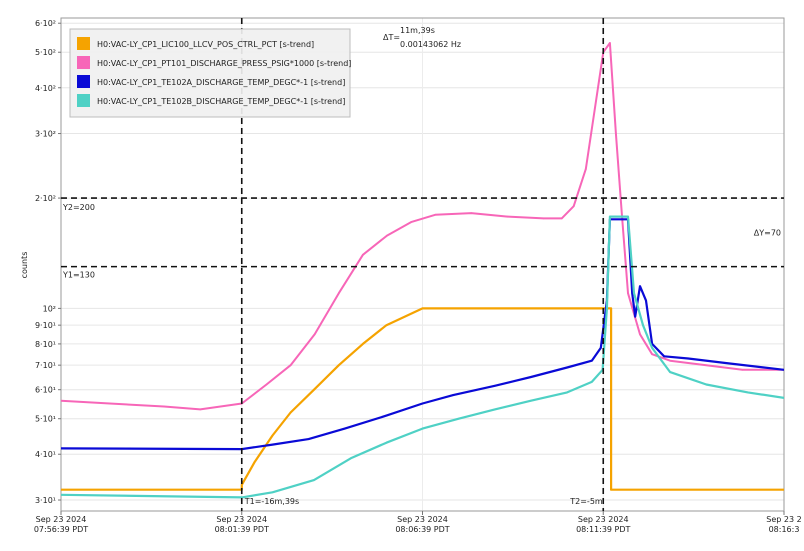  I want to click on delta-t-prefix: ΔT=, so click(391, 37).